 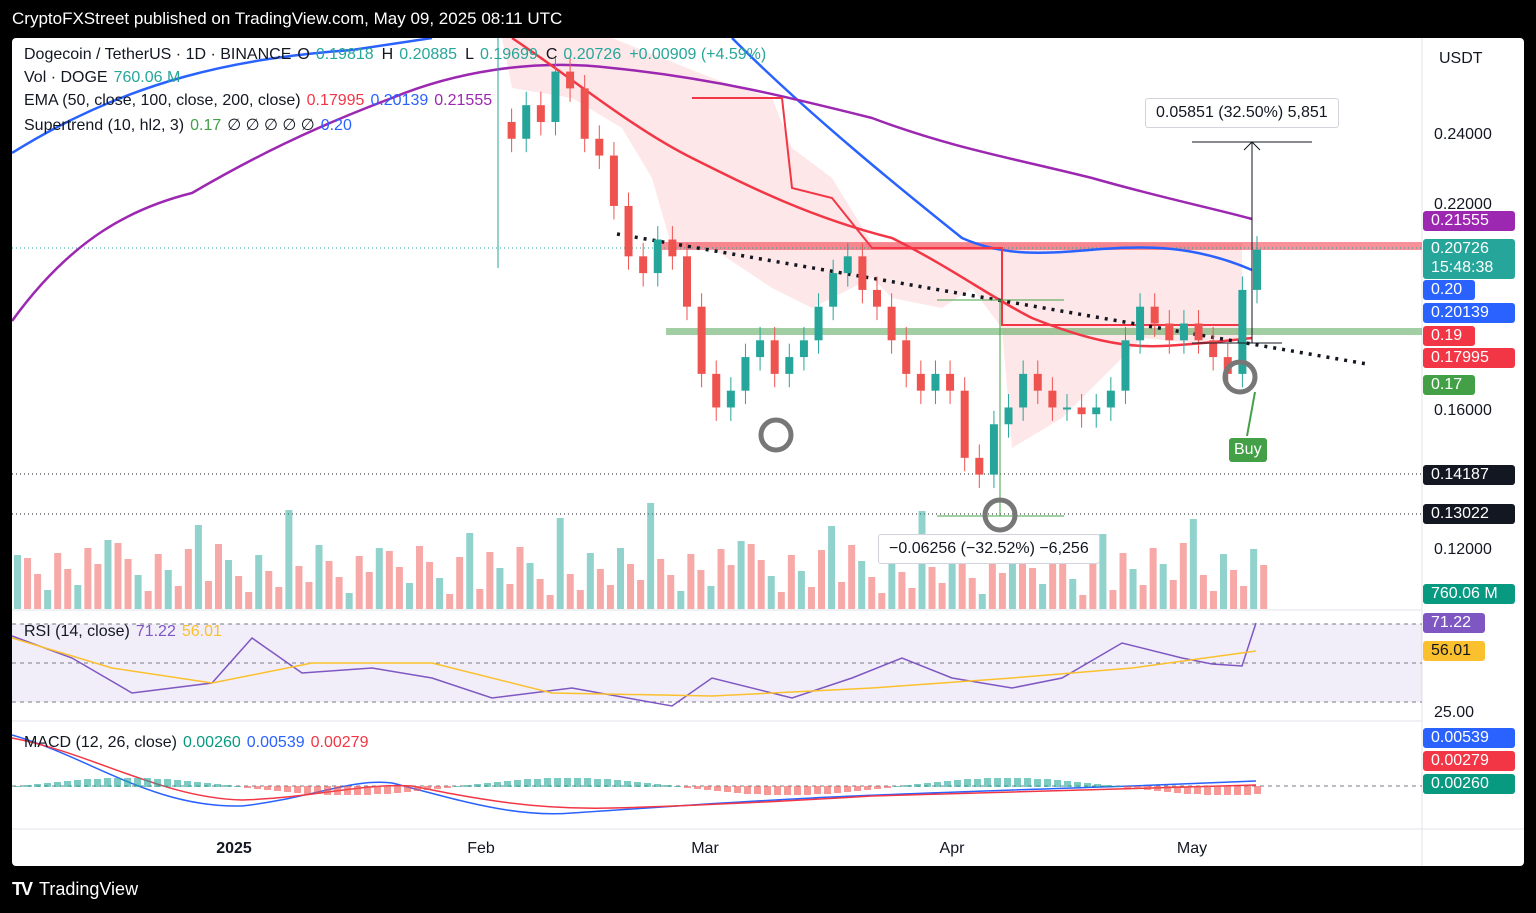 What do you see at coordinates (126, 632) in the screenshot?
I see `legend-rsi-row: RSI (14, close) 71.22 56.01` at bounding box center [126, 632].